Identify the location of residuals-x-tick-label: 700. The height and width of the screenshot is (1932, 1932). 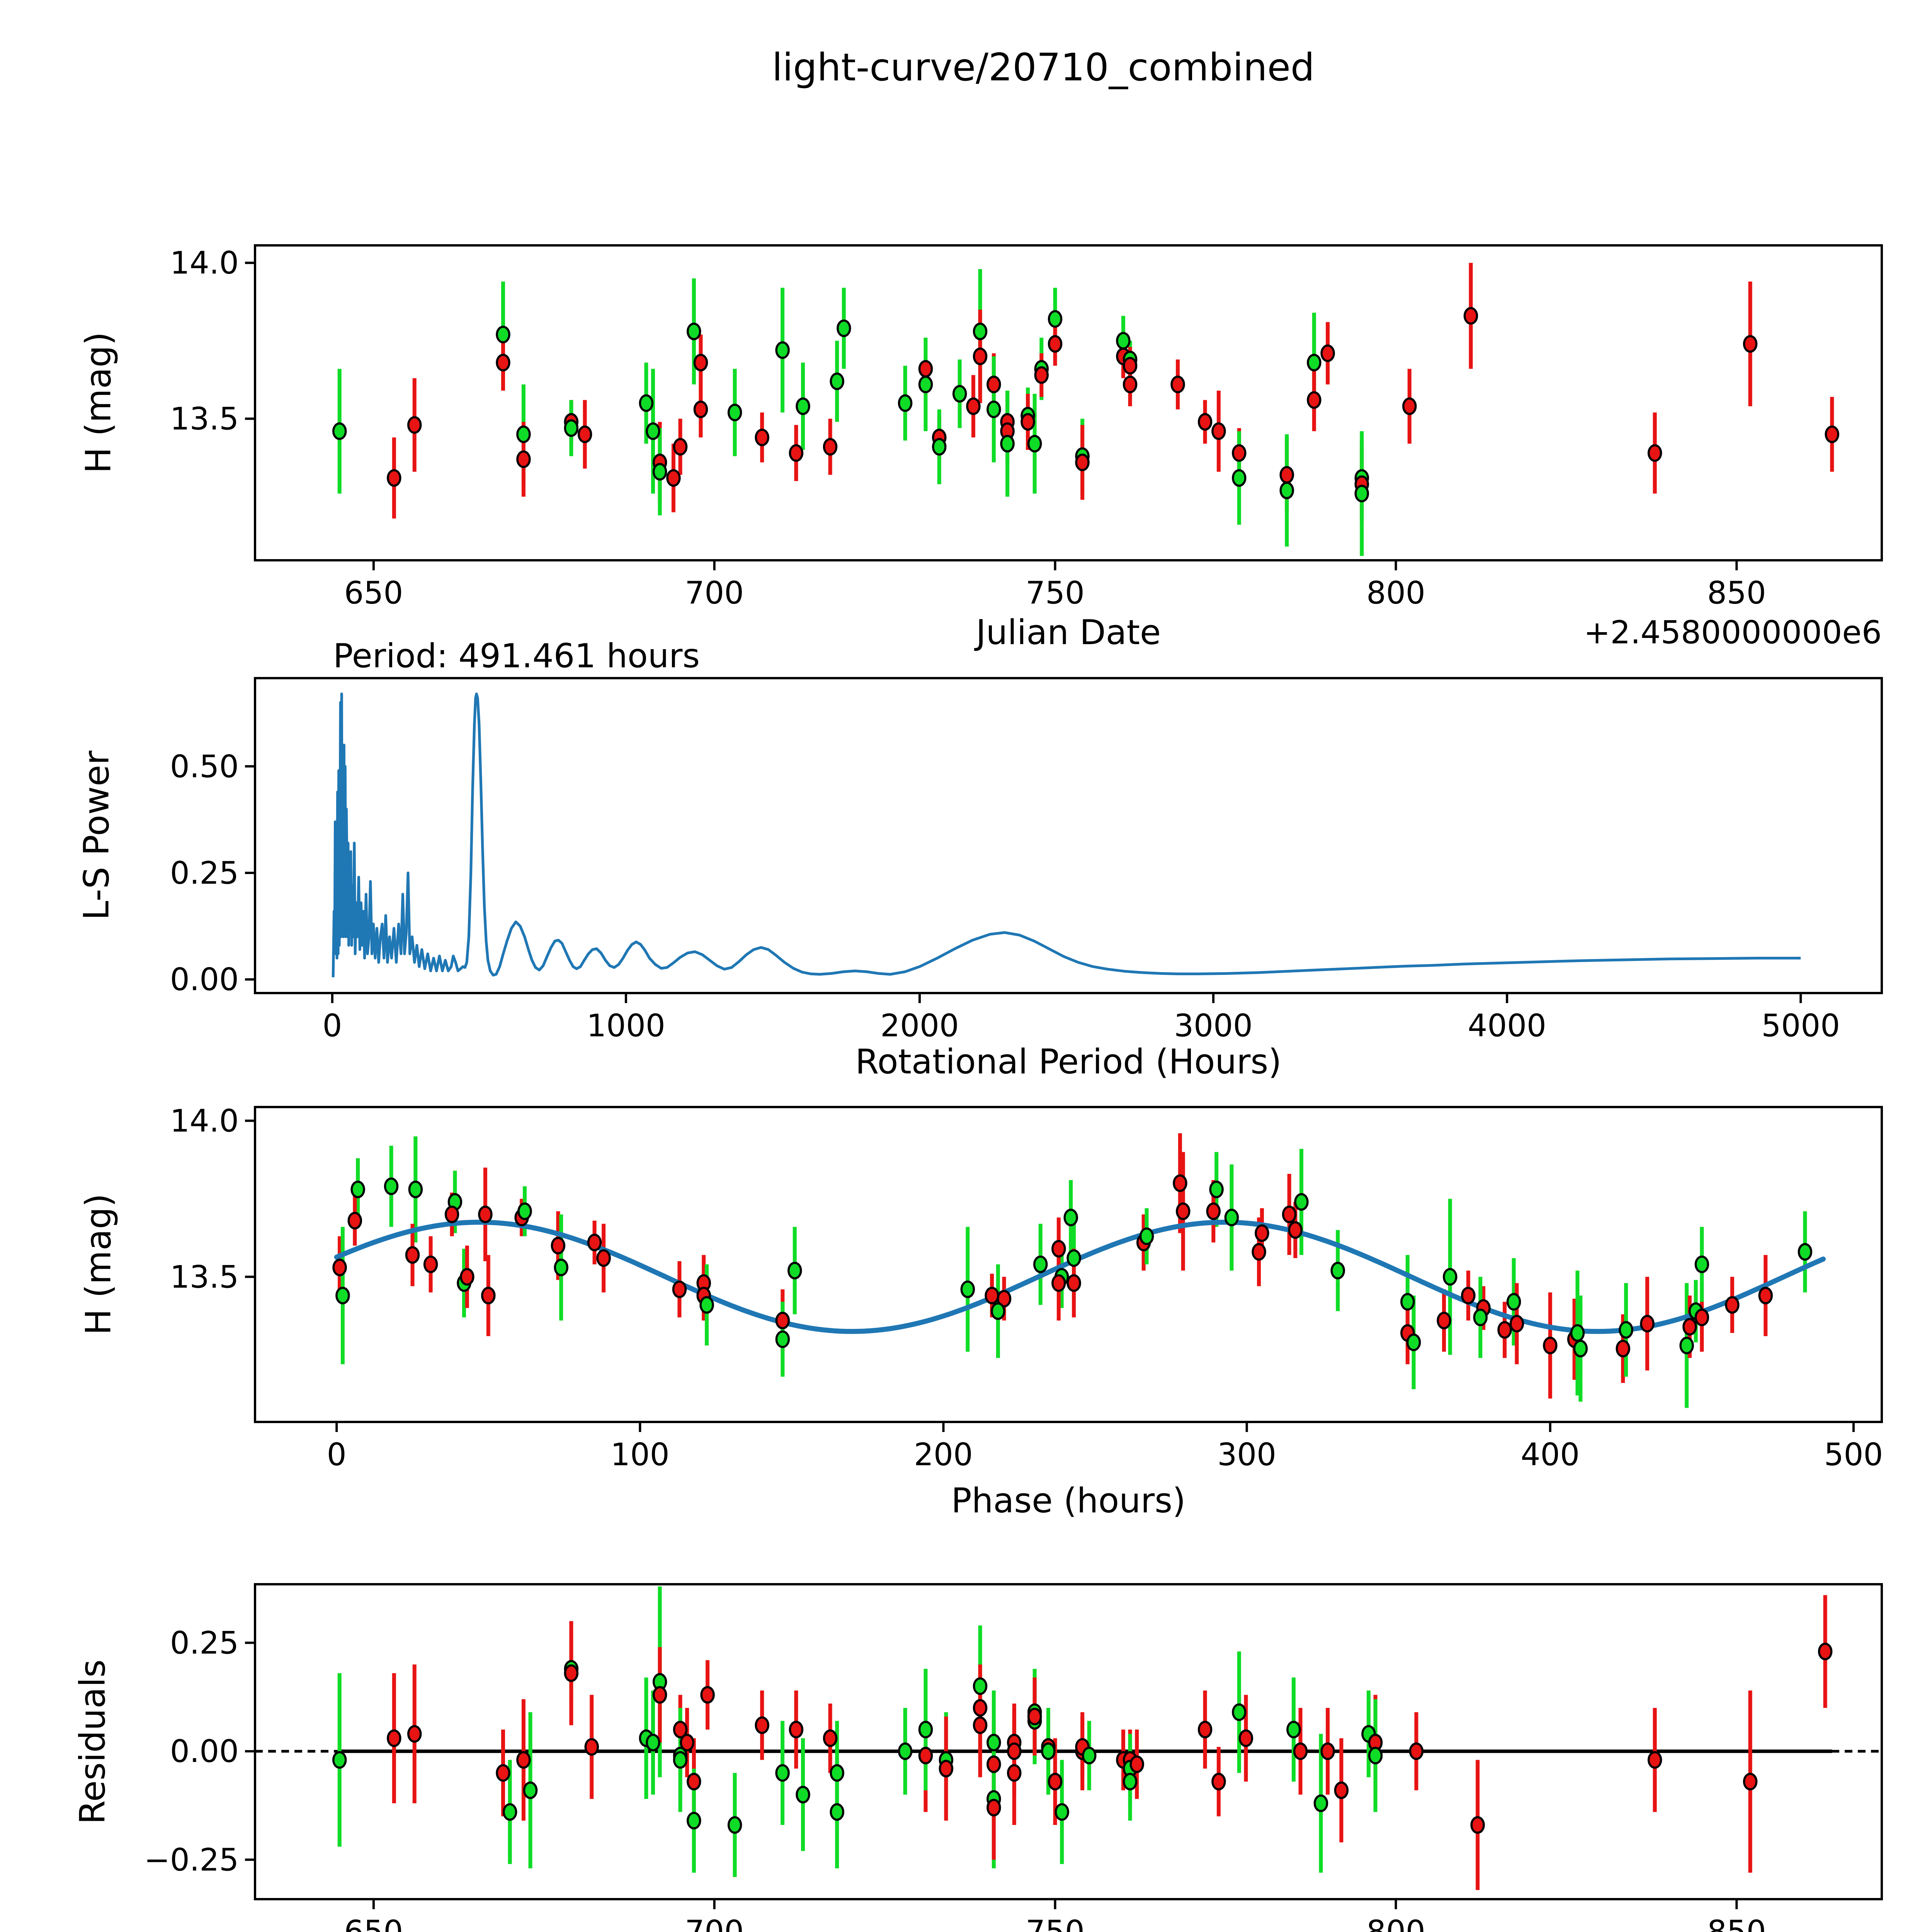
(714, 1923).